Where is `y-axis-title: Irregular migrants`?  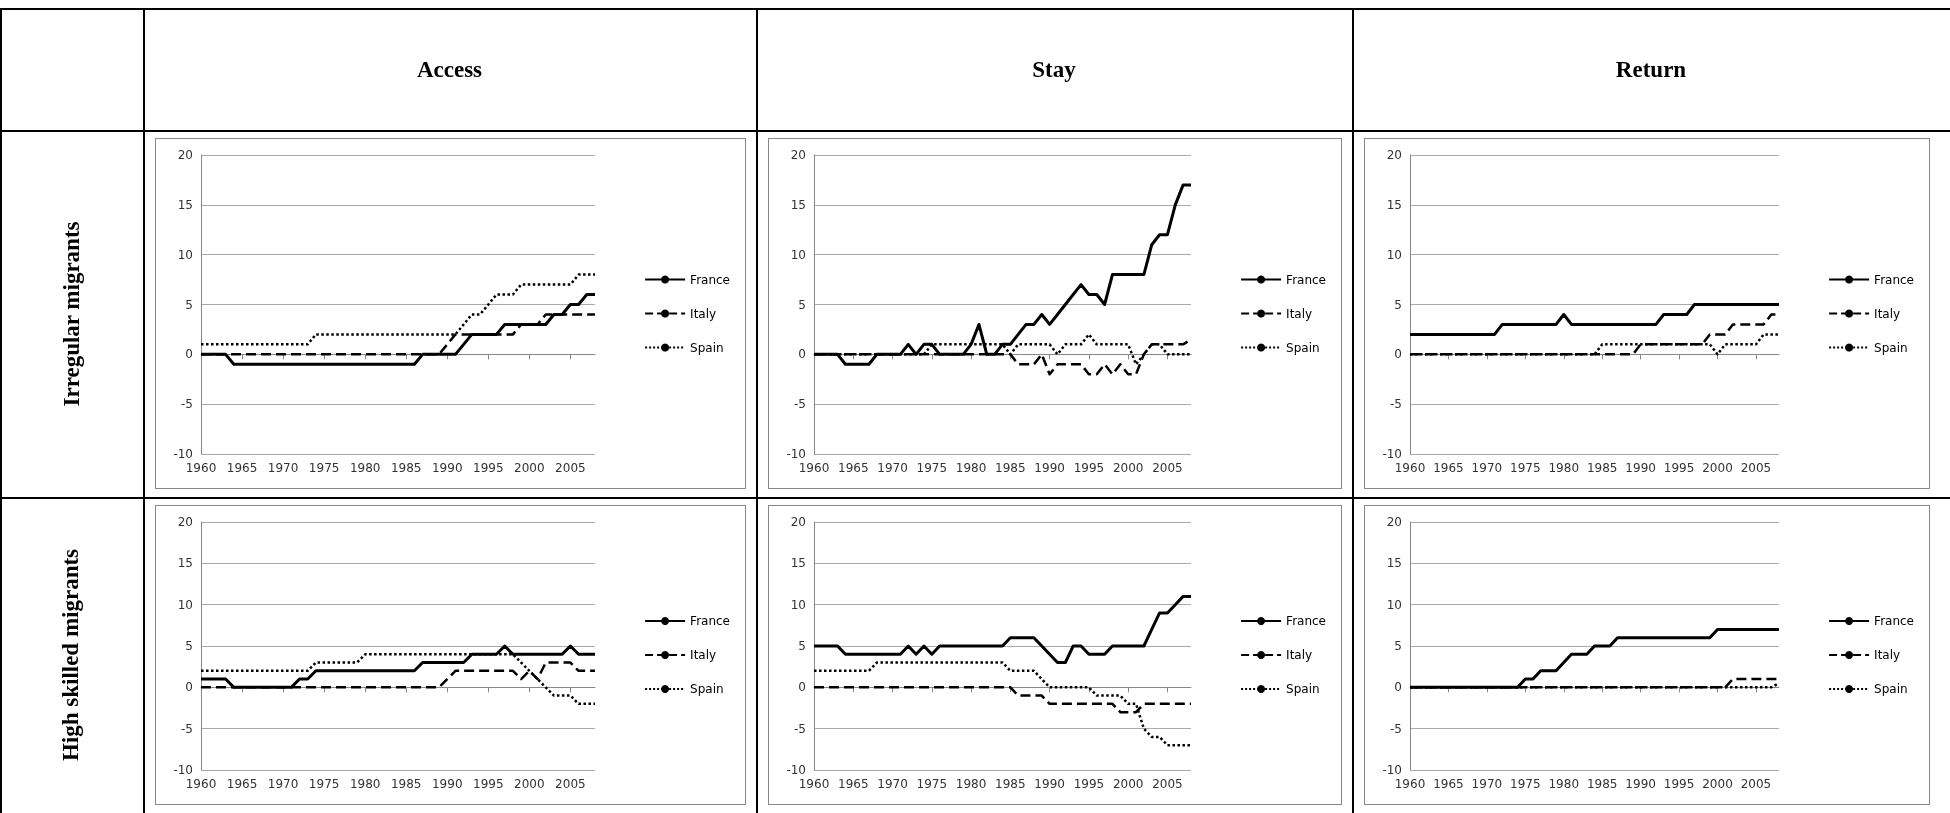
y-axis-title: Irregular migrants is located at coordinates (71, 313).